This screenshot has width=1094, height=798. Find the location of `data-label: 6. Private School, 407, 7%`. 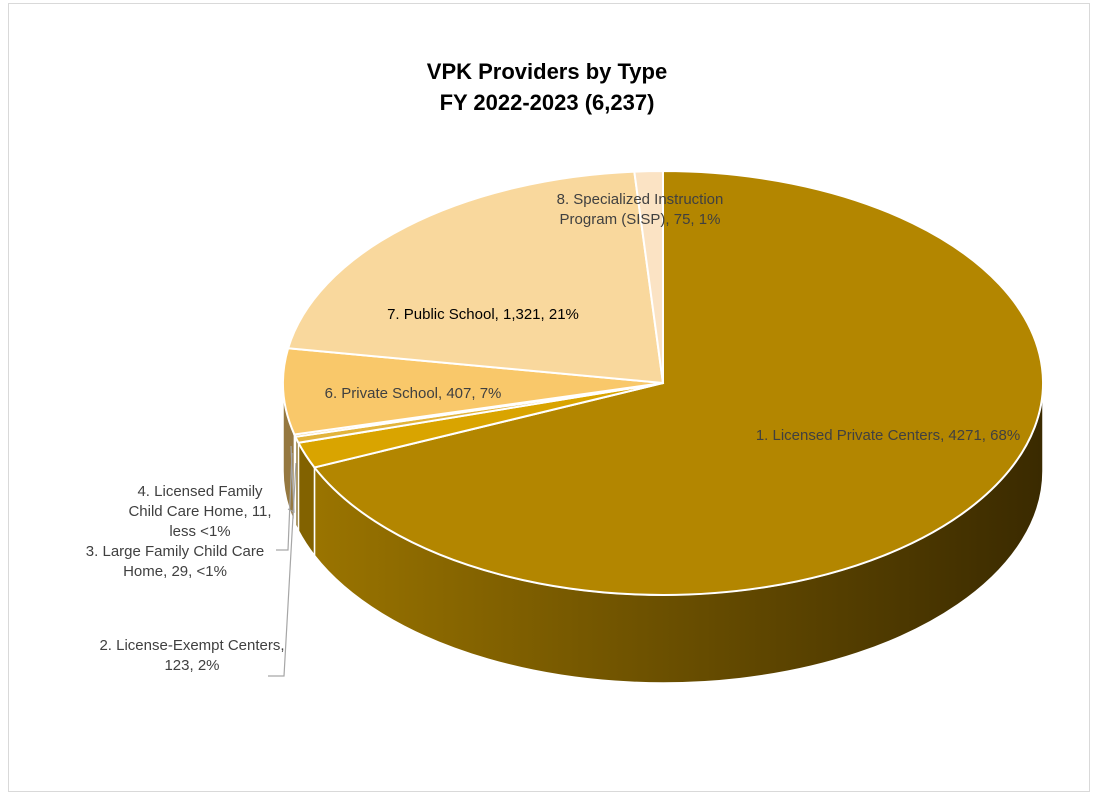

data-label: 6. Private School, 407, 7% is located at coordinates (413, 393).